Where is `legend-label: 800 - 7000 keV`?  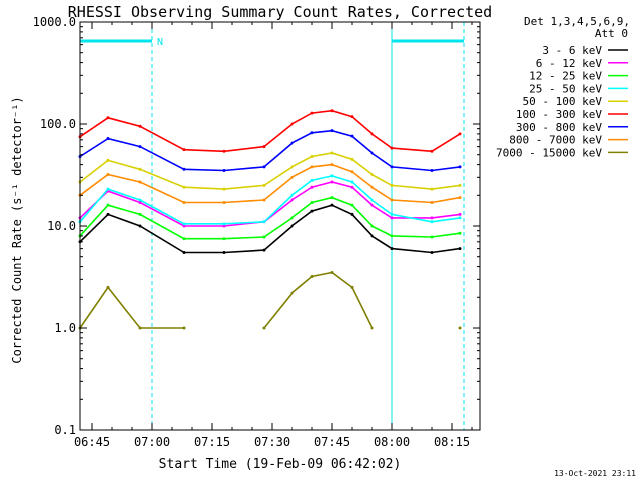
legend-label: 800 - 7000 keV is located at coordinates (555, 140).